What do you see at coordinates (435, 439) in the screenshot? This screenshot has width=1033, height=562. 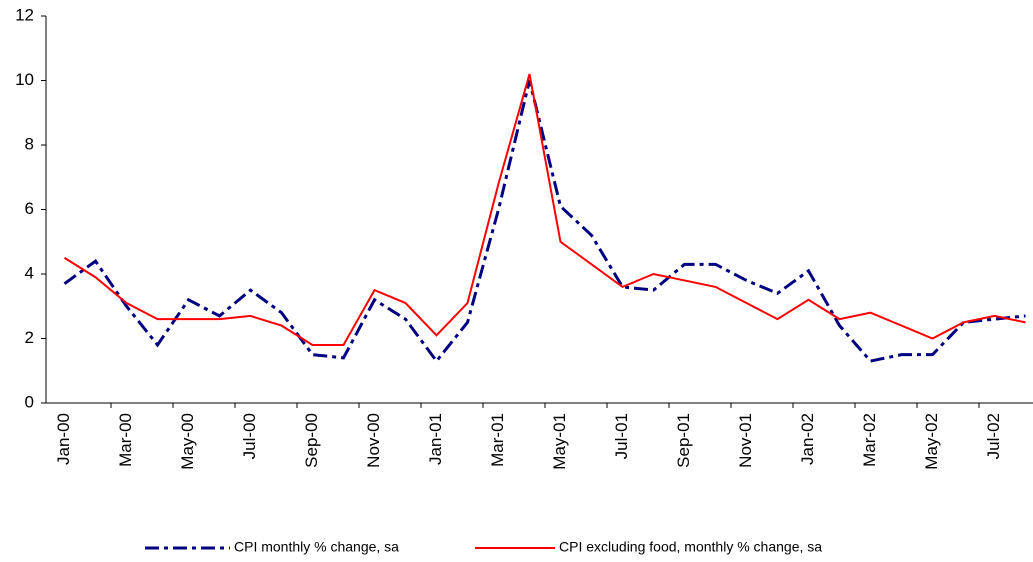 I see `x-tick-label: Jan-01` at bounding box center [435, 439].